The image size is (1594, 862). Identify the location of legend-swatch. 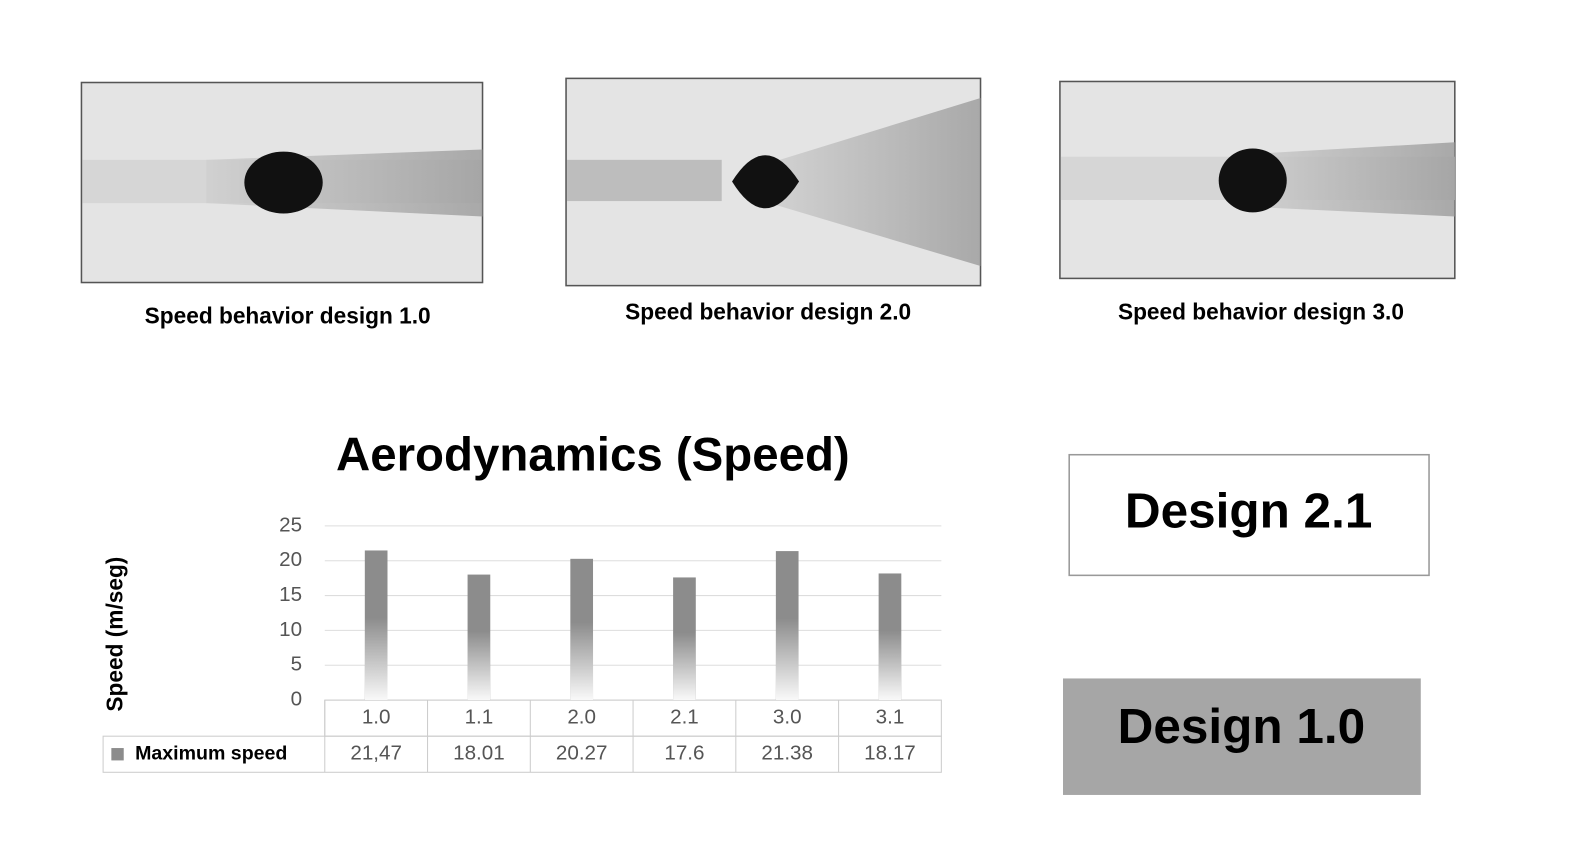
(117, 754).